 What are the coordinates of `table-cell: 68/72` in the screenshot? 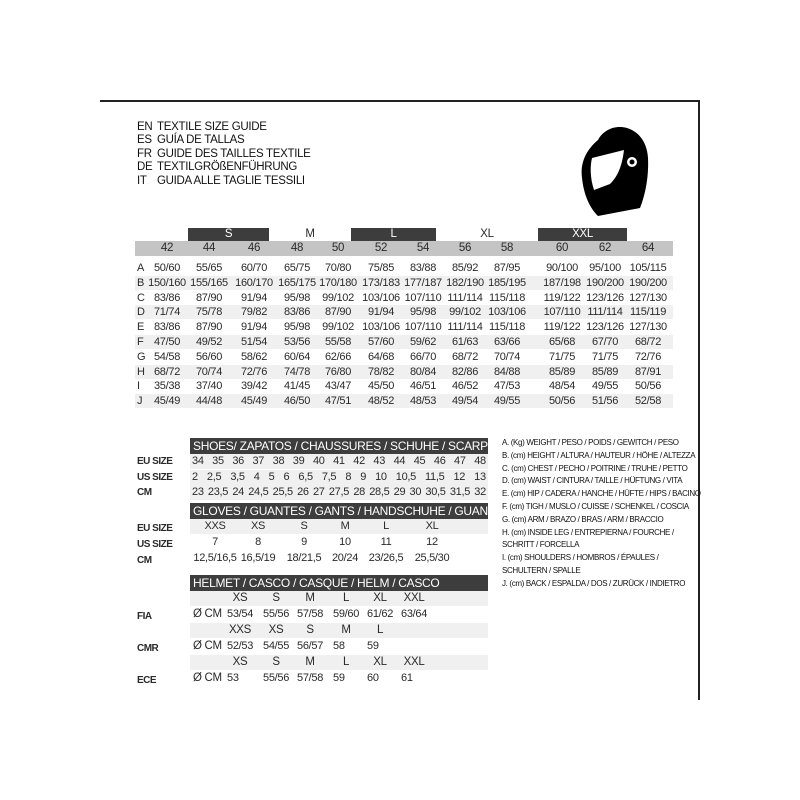 It's located at (465, 356).